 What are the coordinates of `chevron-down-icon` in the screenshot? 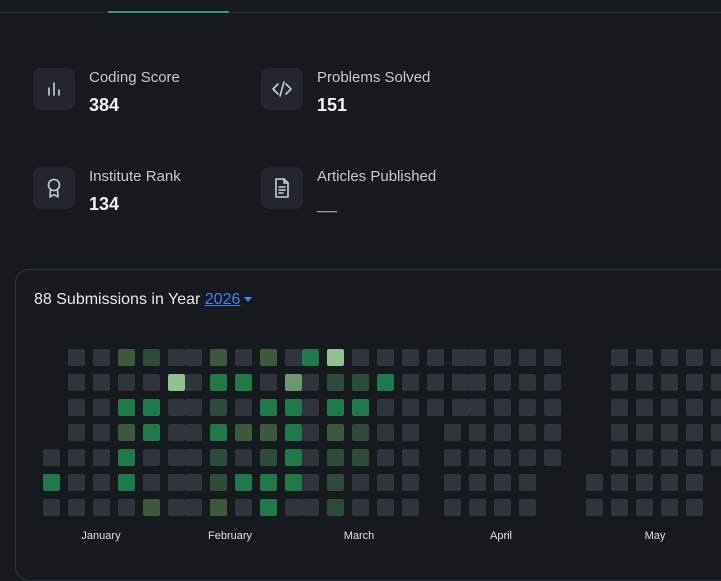 It's located at (248, 300).